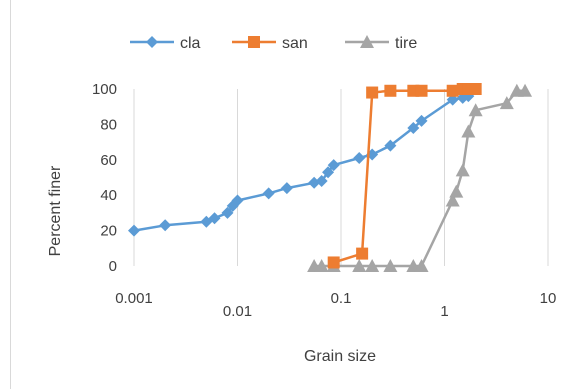  I want to click on legend-entry-cla: cla, so click(165, 43).